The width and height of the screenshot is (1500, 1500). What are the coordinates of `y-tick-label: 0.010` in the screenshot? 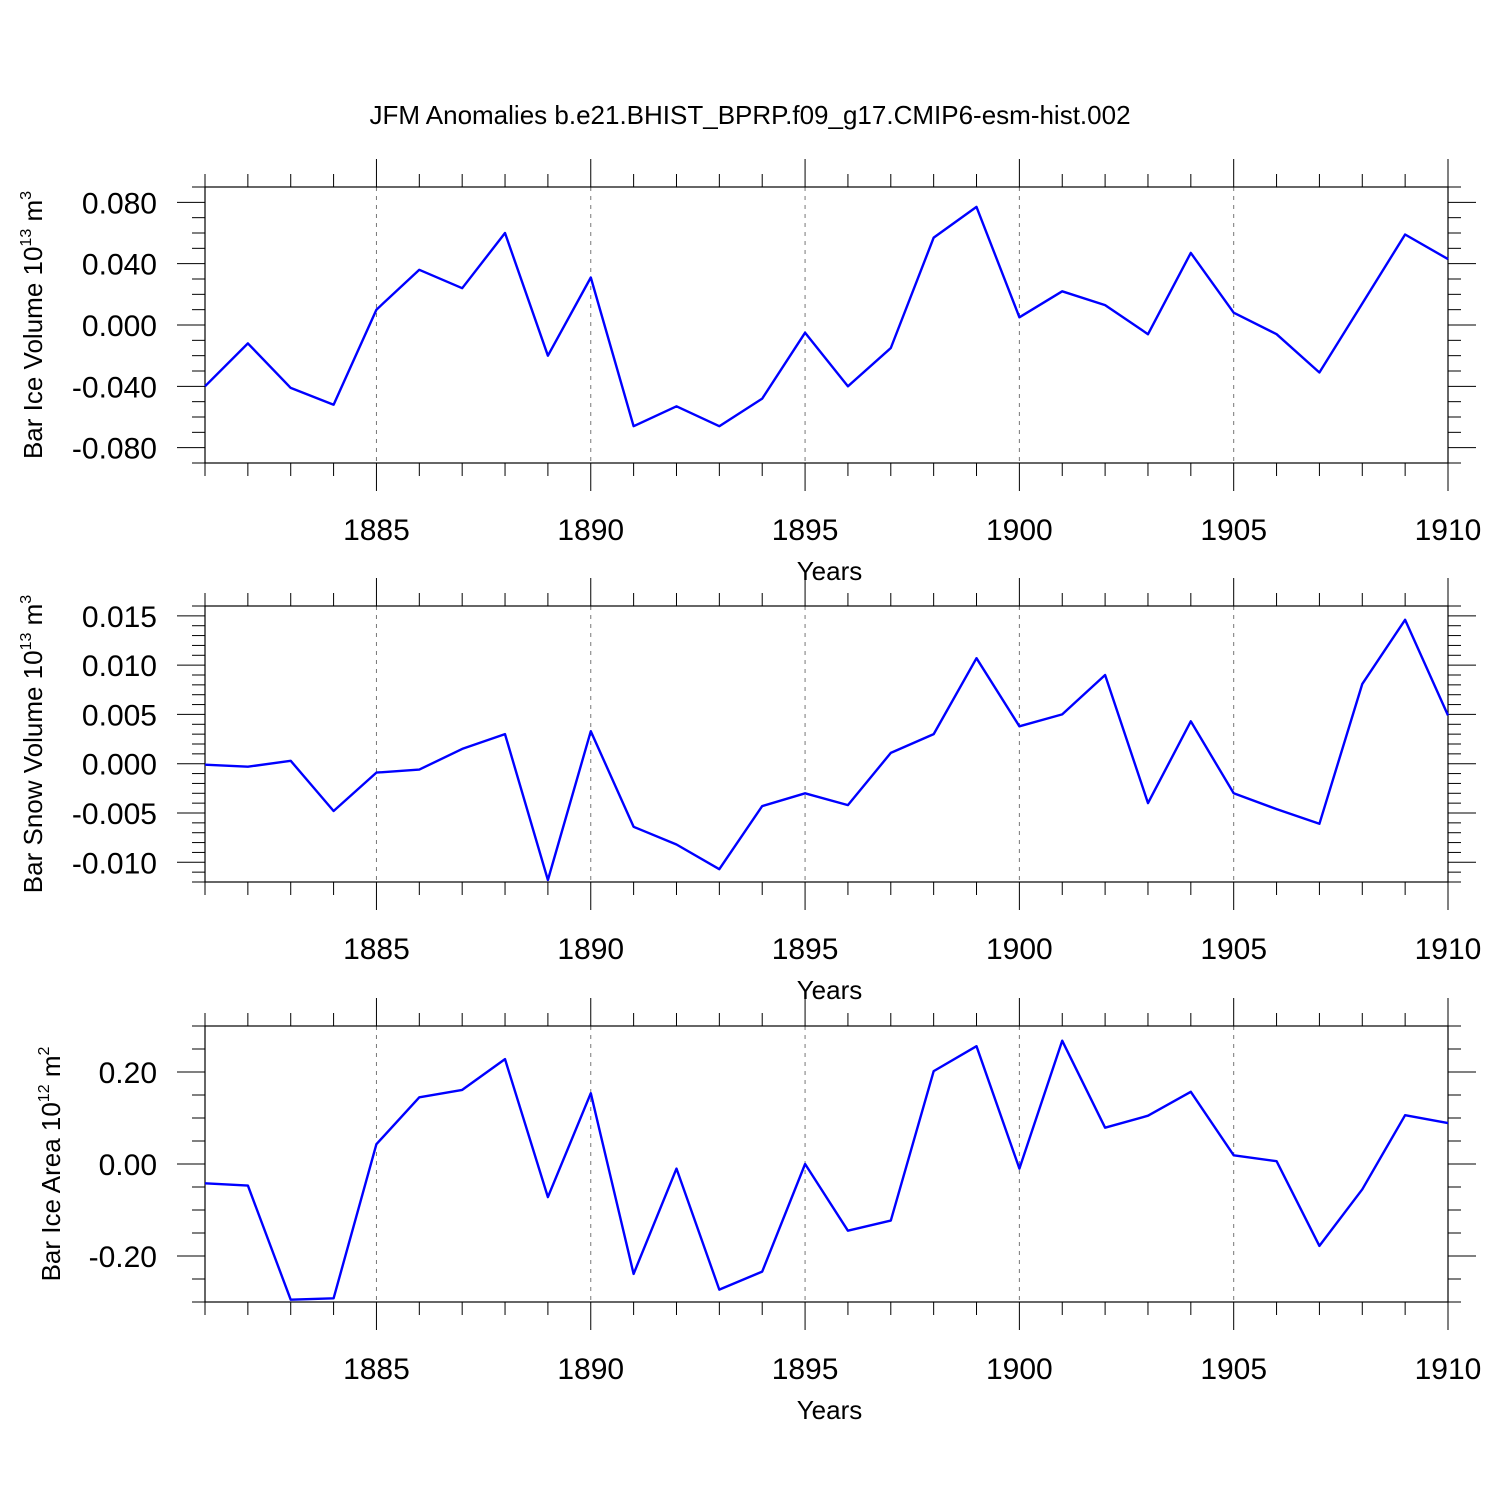 It's located at (119, 666).